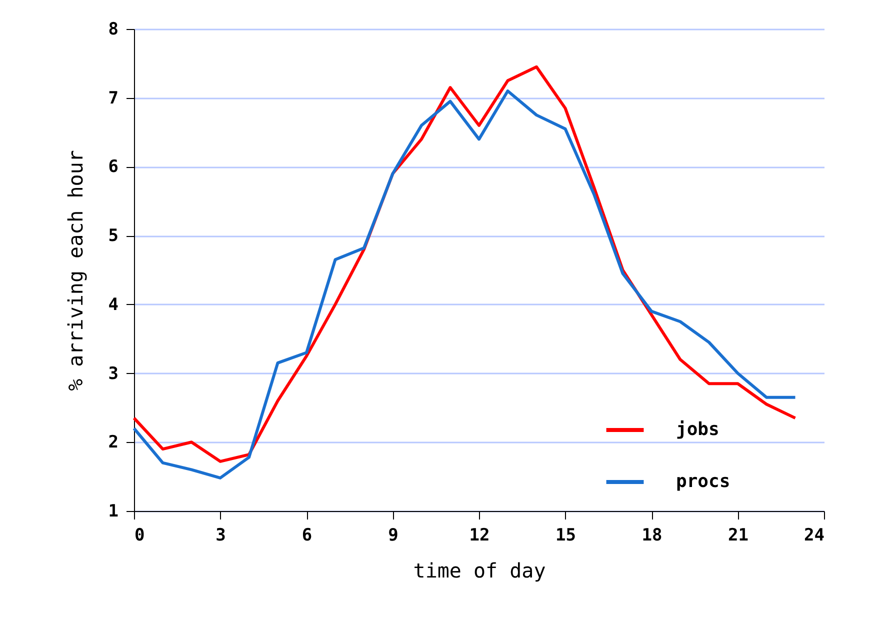  I want to click on x-tick-label: 18, so click(652, 536).